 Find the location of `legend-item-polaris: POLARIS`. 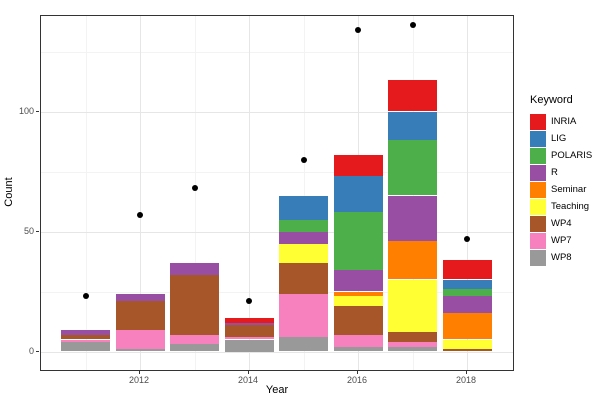

legend-item-polaris: POLARIS is located at coordinates (565, 155).